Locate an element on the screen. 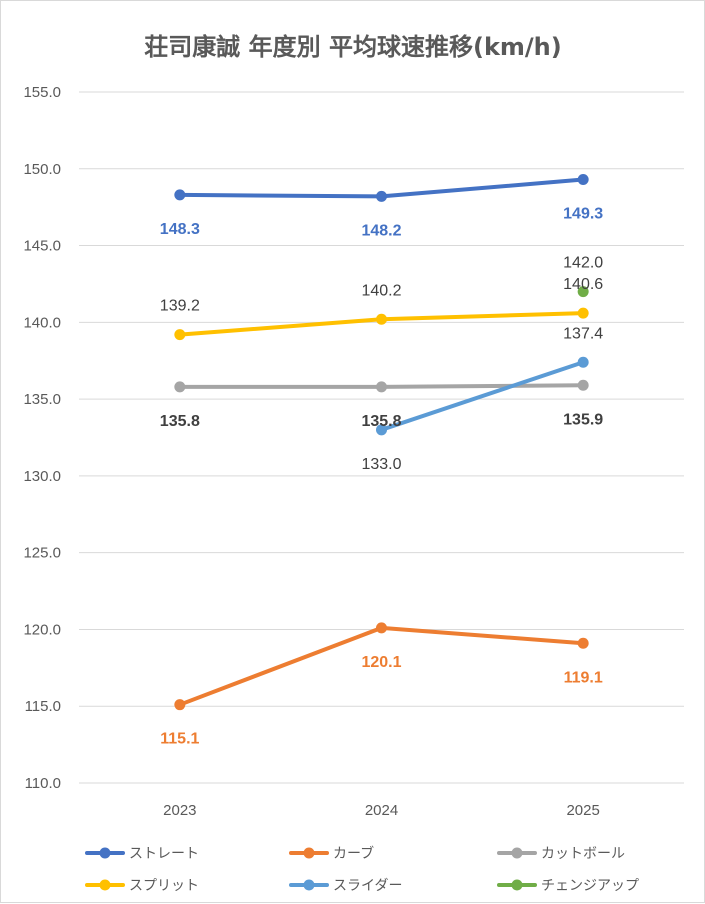  legend-label: スプリット is located at coordinates (164, 886).